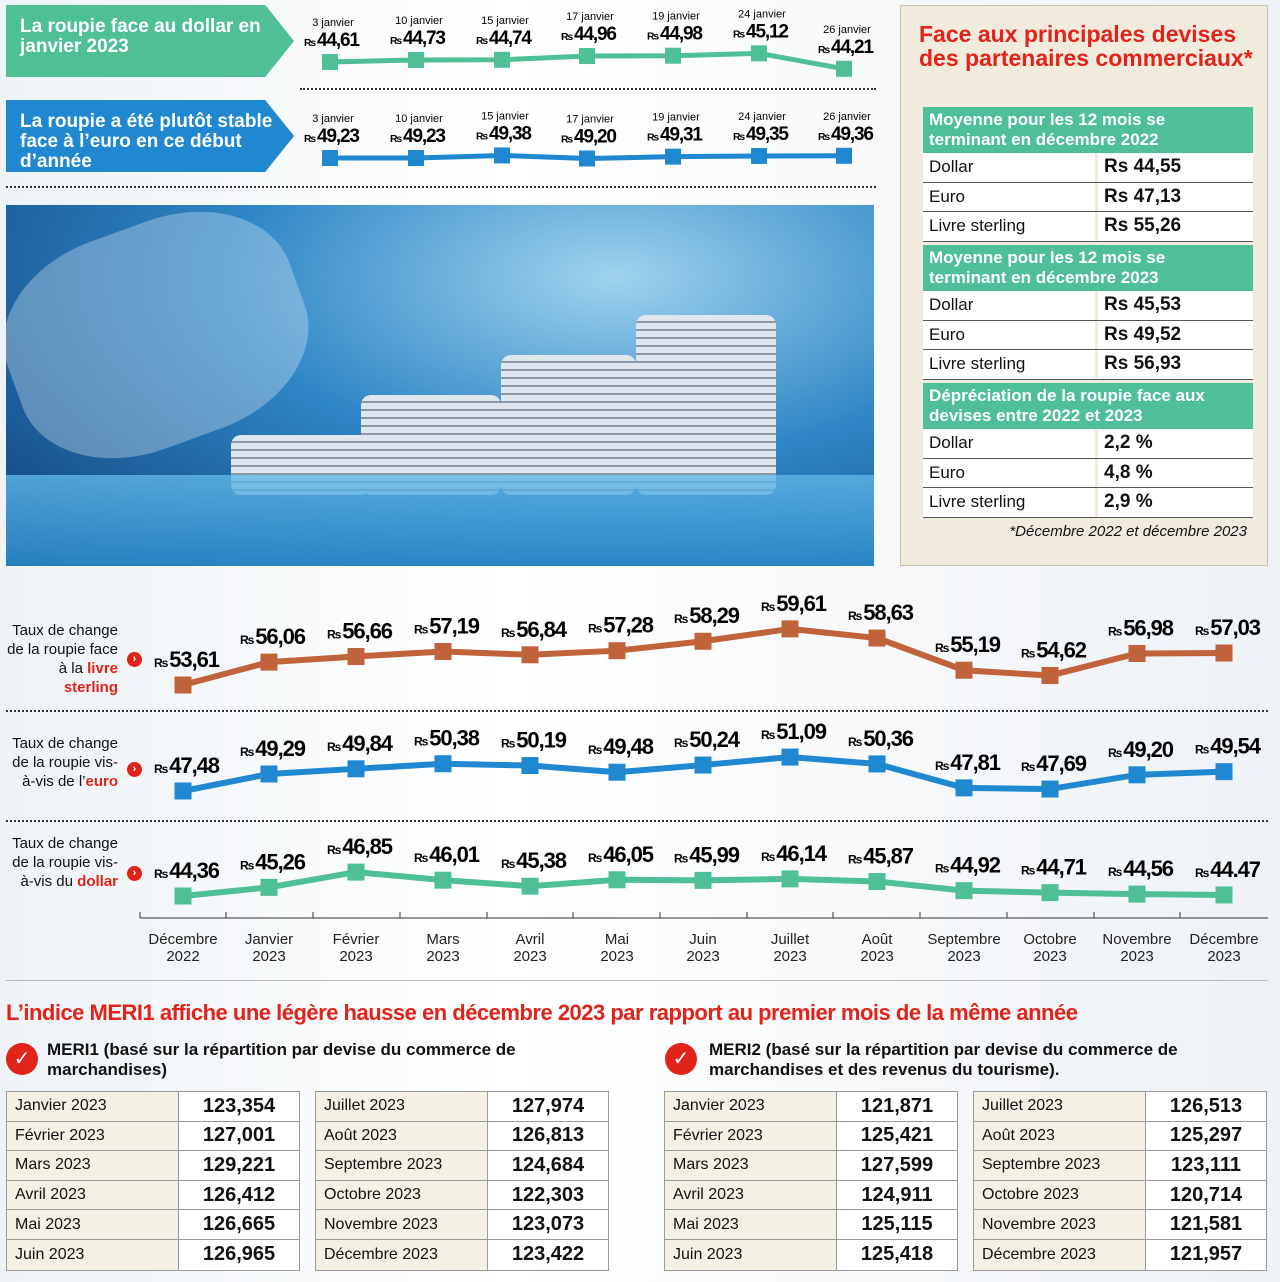 Image resolution: width=1280 pixels, height=1282 pixels. I want to click on data-label: Rs44,92, so click(968, 865).